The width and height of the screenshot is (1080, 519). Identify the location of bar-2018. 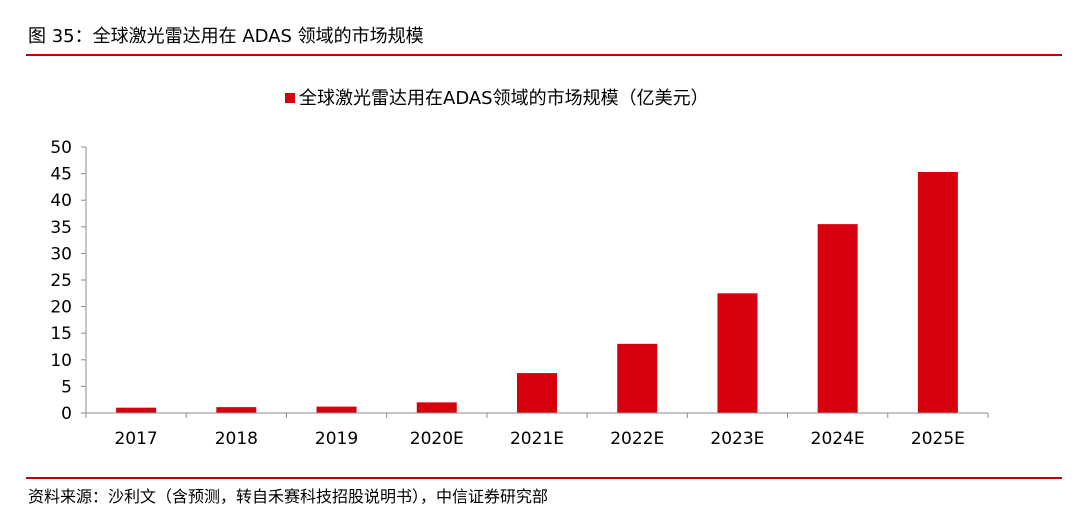
(236, 410).